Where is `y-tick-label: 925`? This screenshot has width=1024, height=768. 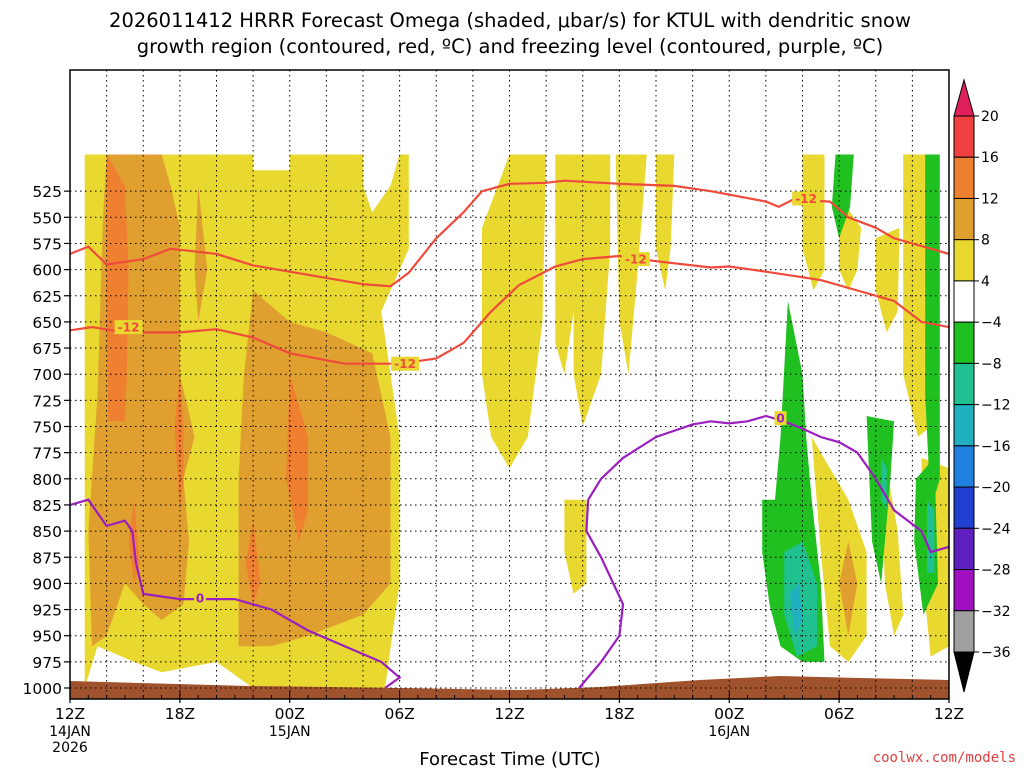 y-tick-label: 925 is located at coordinates (47, 611).